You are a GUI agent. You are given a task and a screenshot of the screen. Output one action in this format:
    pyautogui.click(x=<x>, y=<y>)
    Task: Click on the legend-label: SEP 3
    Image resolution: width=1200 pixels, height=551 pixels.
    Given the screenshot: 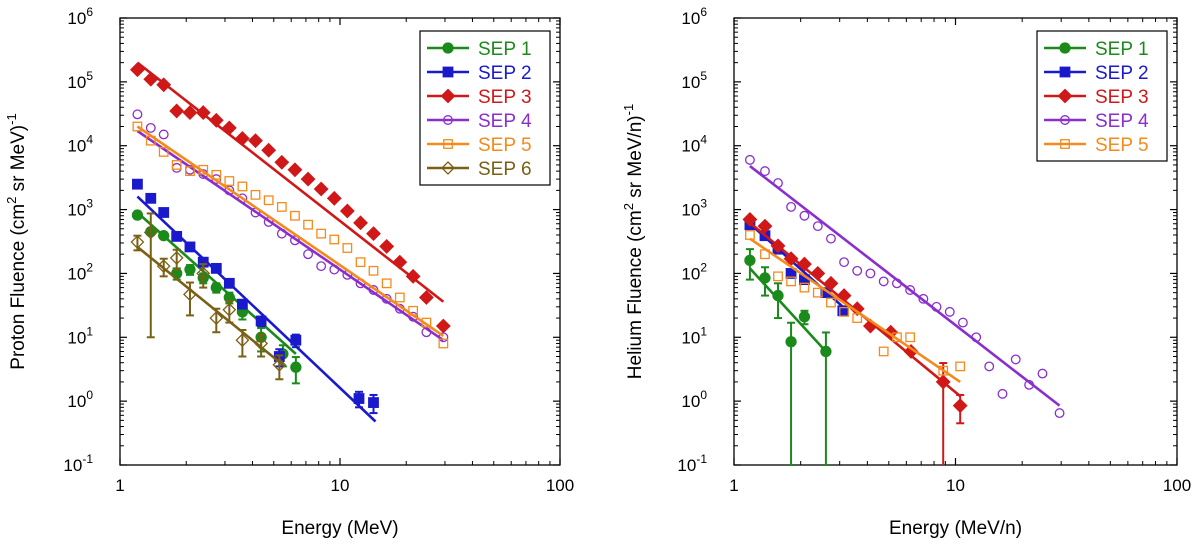 What is the action you would take?
    pyautogui.click(x=505, y=97)
    